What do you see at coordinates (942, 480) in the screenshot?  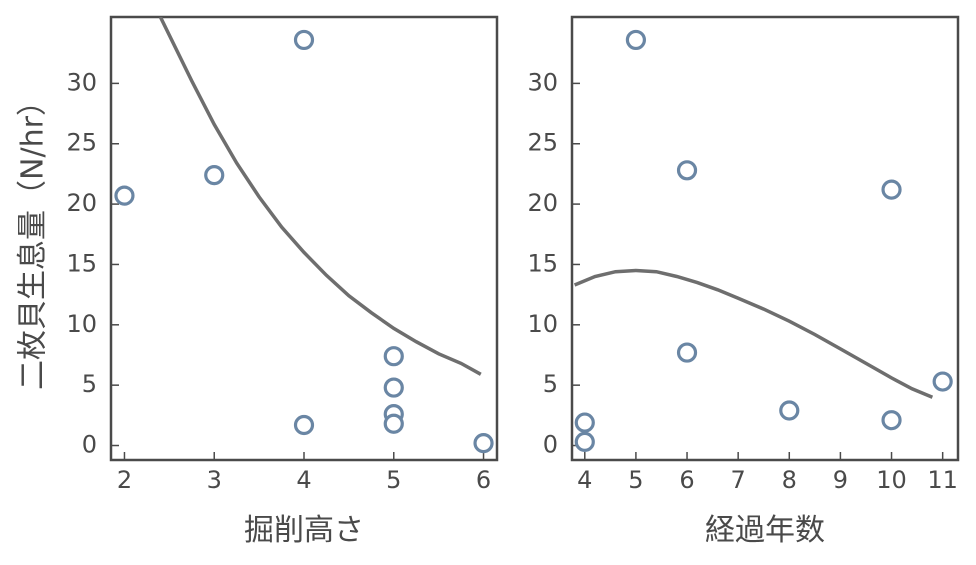 I see `panel-2-x-tick-label: 11` at bounding box center [942, 480].